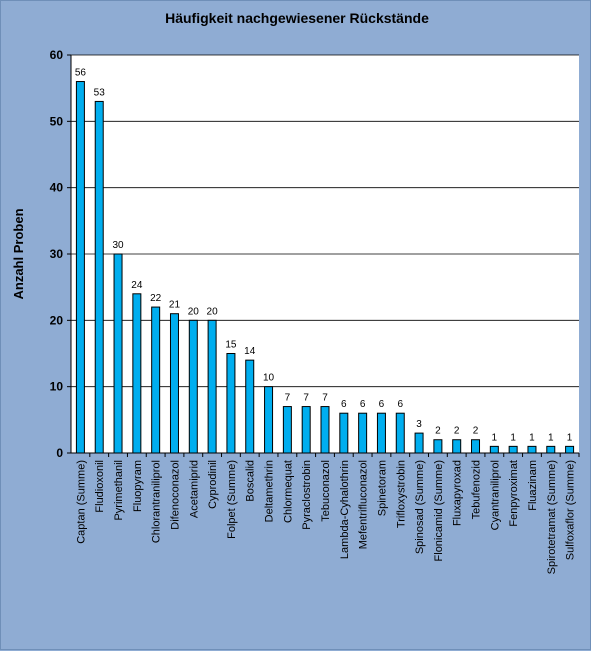 The width and height of the screenshot is (591, 651). Describe the element at coordinates (213, 484) in the screenshot. I see `x-category-label: Cyprodinil` at that location.